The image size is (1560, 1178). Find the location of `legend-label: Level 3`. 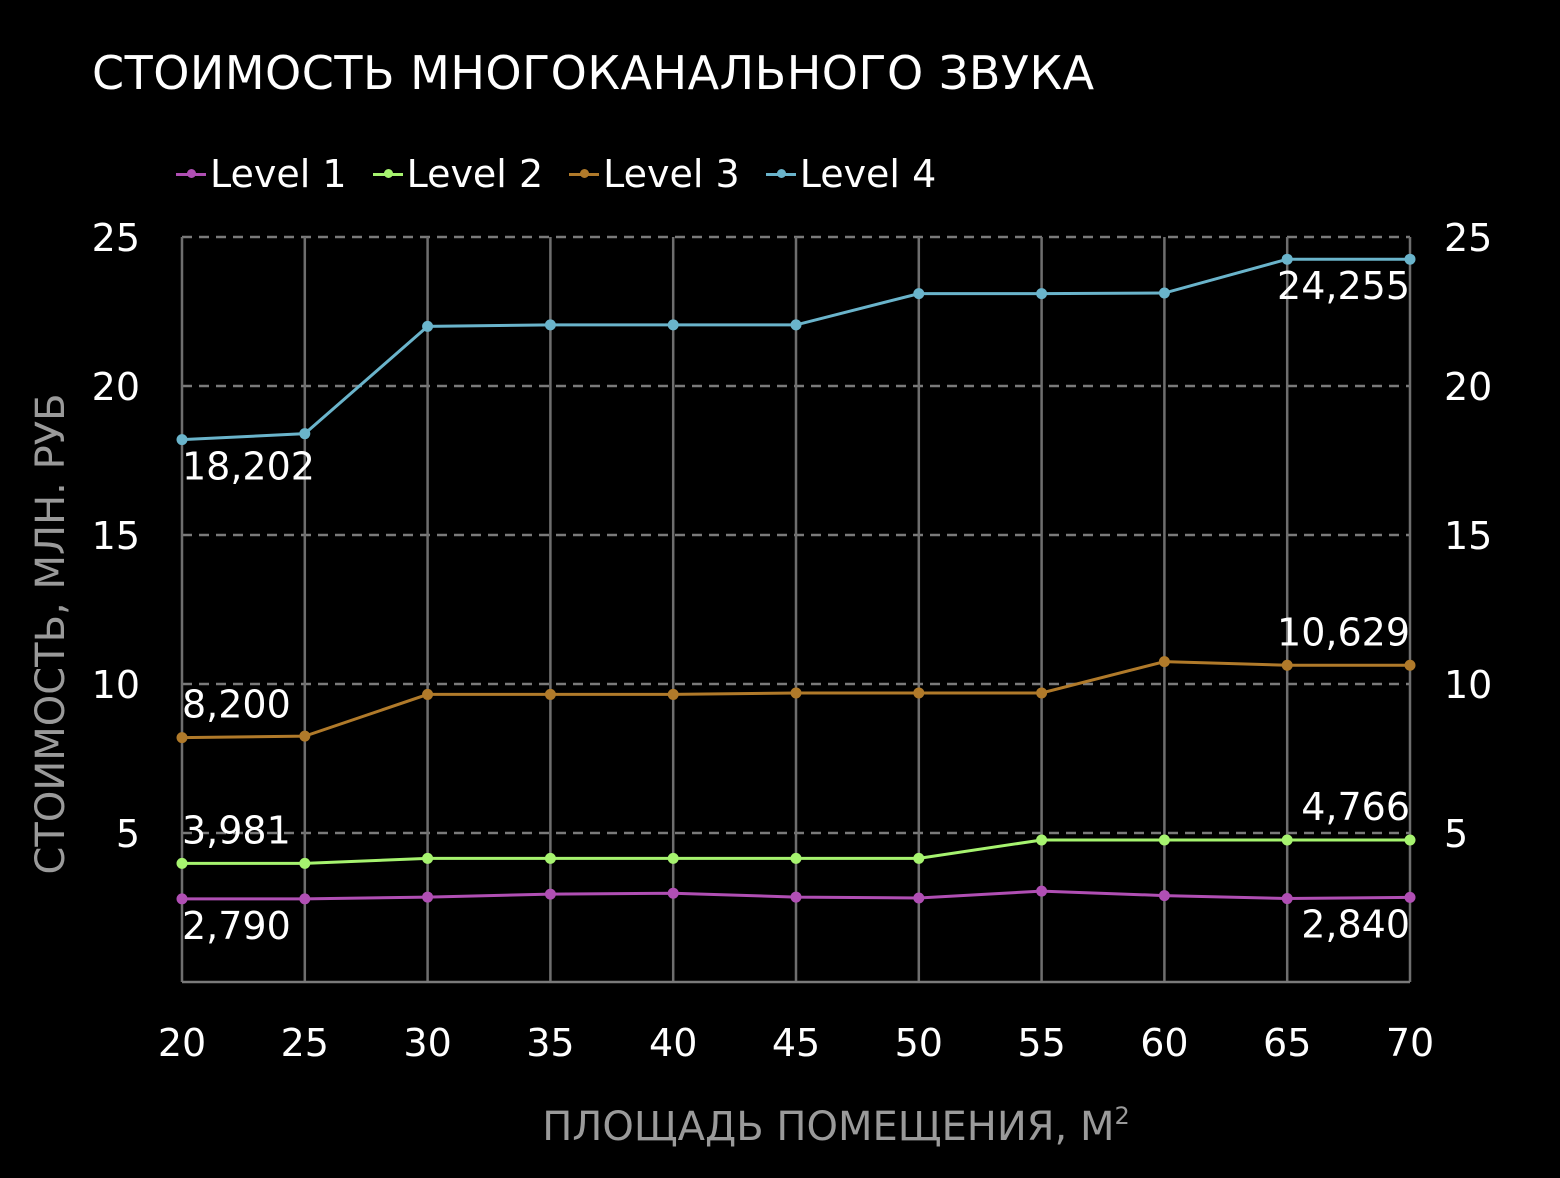

legend-label: Level 3 is located at coordinates (671, 174).